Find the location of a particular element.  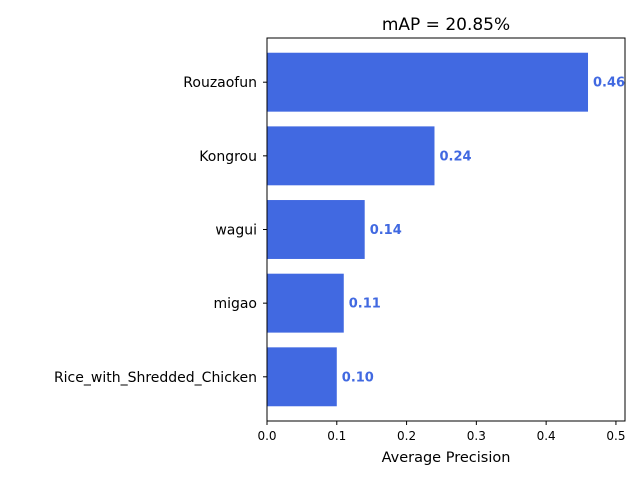

x-tick-label: 0.3 is located at coordinates (476, 436).